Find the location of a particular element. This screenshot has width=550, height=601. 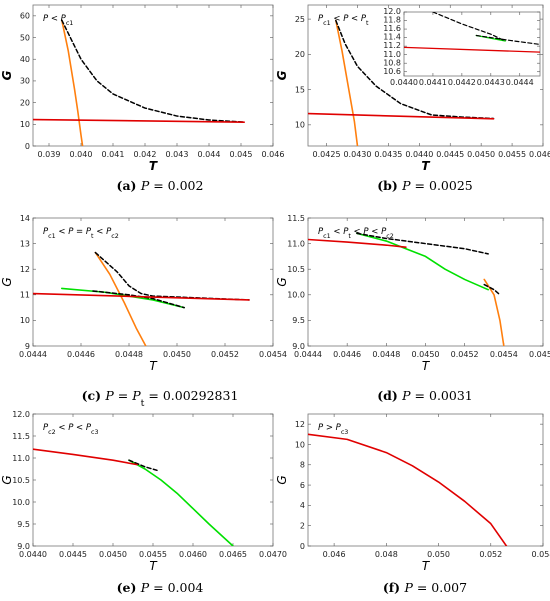

y-tick-label: 50 is located at coordinates (25, 37).